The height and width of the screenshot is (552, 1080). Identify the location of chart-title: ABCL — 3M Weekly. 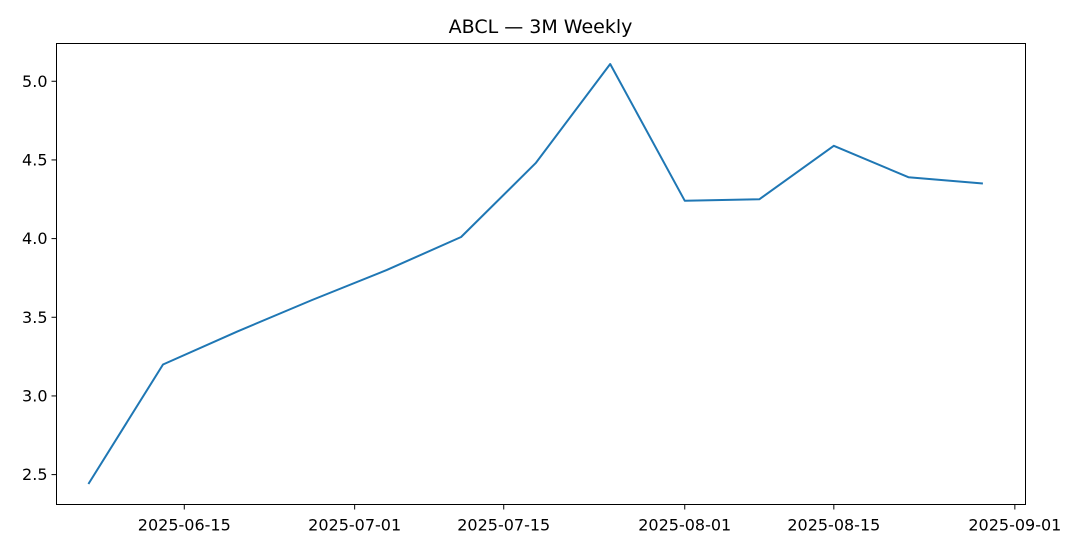
(541, 27).